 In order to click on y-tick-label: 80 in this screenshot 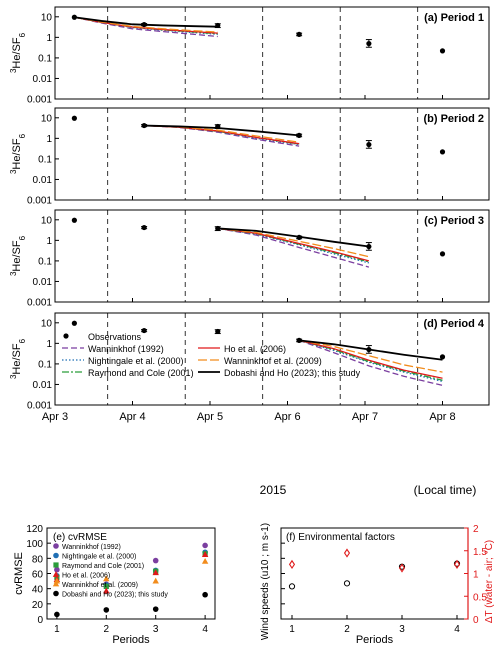, I will do `click(38, 559)`.